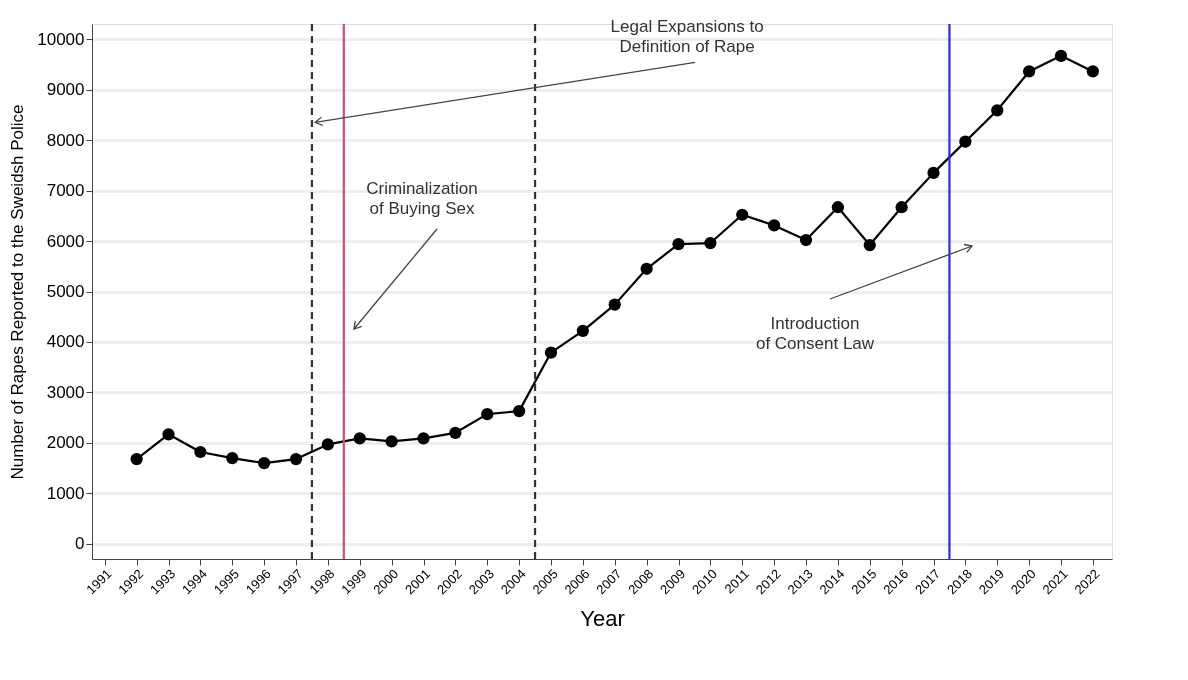 The image size is (1188, 680). I want to click on y-axis-title: Number of Rapes Reported to the Sweidsh Police, so click(18, 292).